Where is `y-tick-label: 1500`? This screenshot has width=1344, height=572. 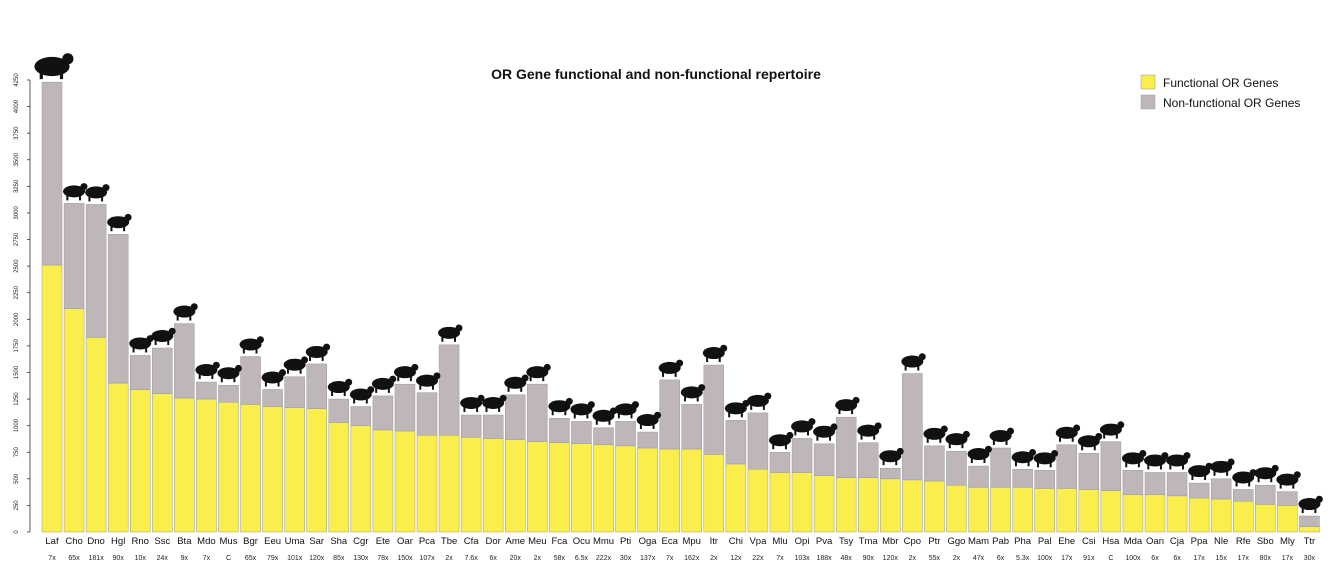
y-tick-label: 1500 is located at coordinates (17, 372).